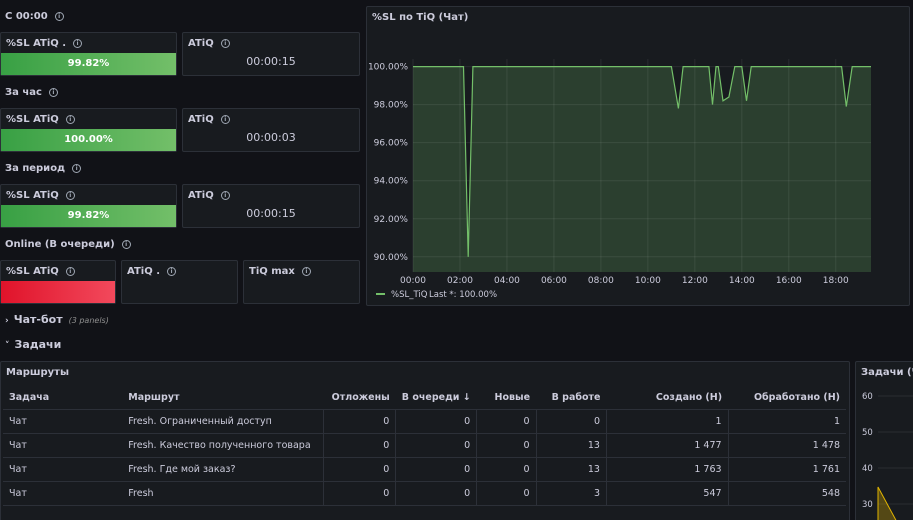 The height and width of the screenshot is (520, 913). I want to click on arrow-down-icon: ↓, so click(466, 398).